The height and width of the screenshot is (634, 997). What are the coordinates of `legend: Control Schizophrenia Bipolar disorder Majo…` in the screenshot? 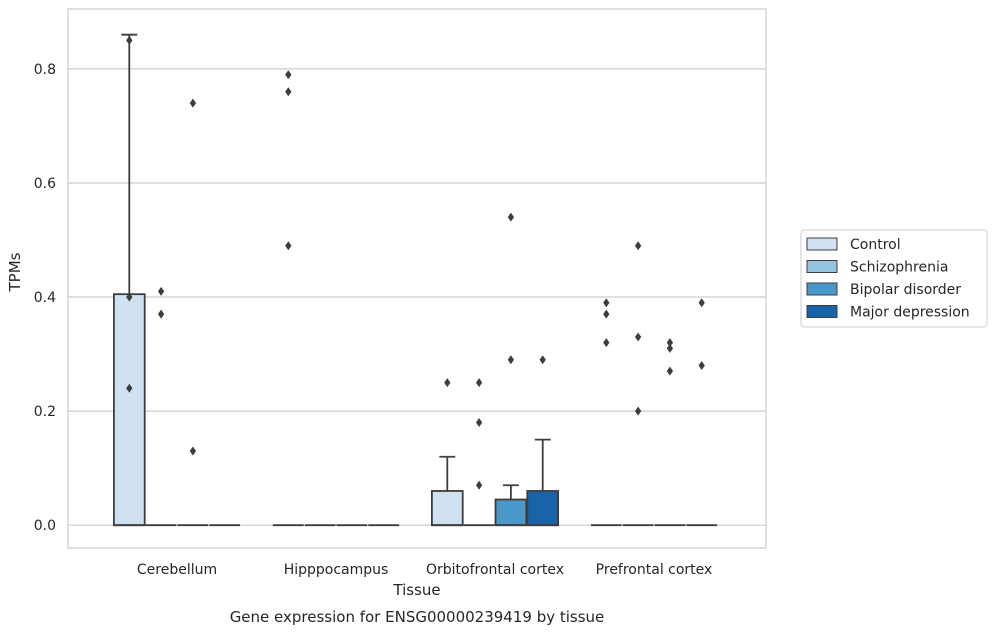 It's located at (894, 278).